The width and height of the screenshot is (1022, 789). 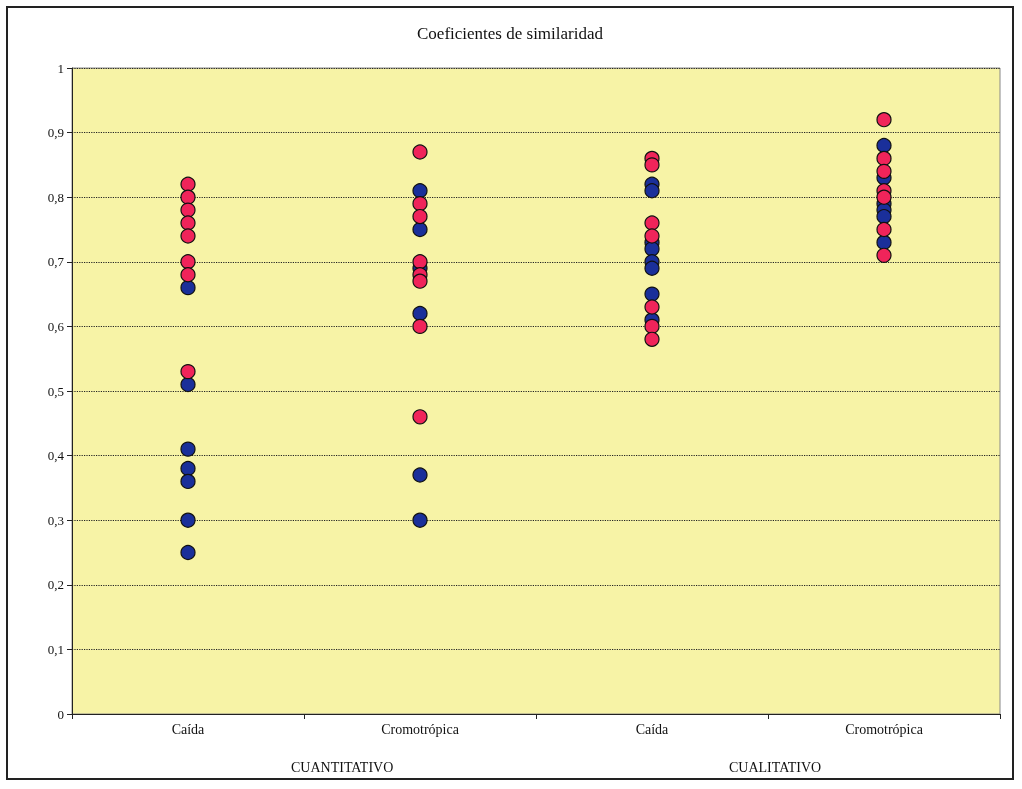 What do you see at coordinates (55, 520) in the screenshot?
I see `y-tick-label: 0,3` at bounding box center [55, 520].